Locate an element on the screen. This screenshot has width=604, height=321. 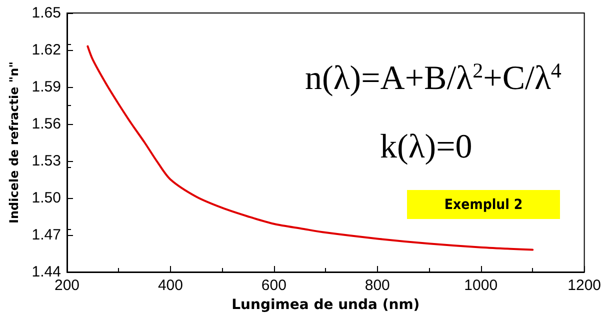
x-tick-label: 1200 is located at coordinates (585, 285).